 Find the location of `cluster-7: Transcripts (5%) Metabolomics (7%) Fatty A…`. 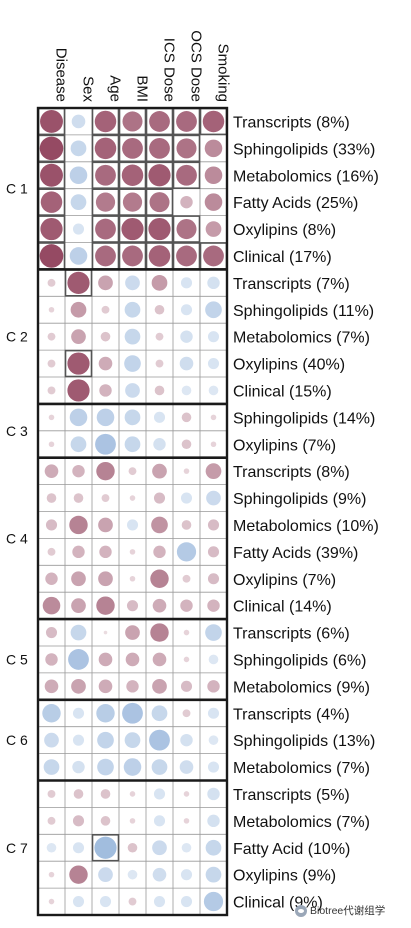

cluster-7: Transcripts (5%) Metabolomics (7%) Fatty A… is located at coordinates (188, 849).